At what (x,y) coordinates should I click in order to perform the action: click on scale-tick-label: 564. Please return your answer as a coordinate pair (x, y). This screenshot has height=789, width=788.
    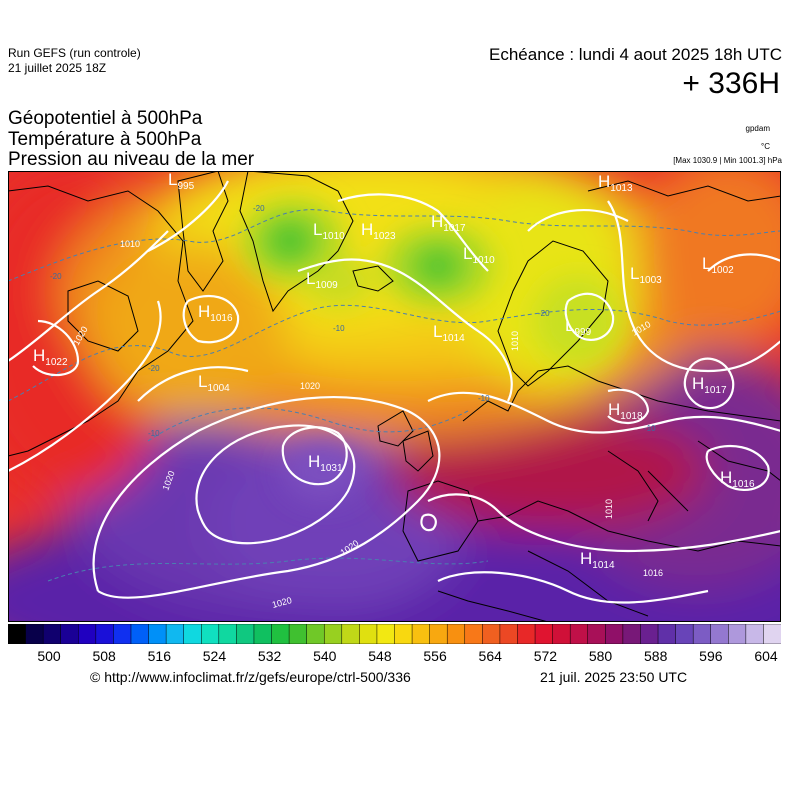
    Looking at the image, I should click on (490, 656).